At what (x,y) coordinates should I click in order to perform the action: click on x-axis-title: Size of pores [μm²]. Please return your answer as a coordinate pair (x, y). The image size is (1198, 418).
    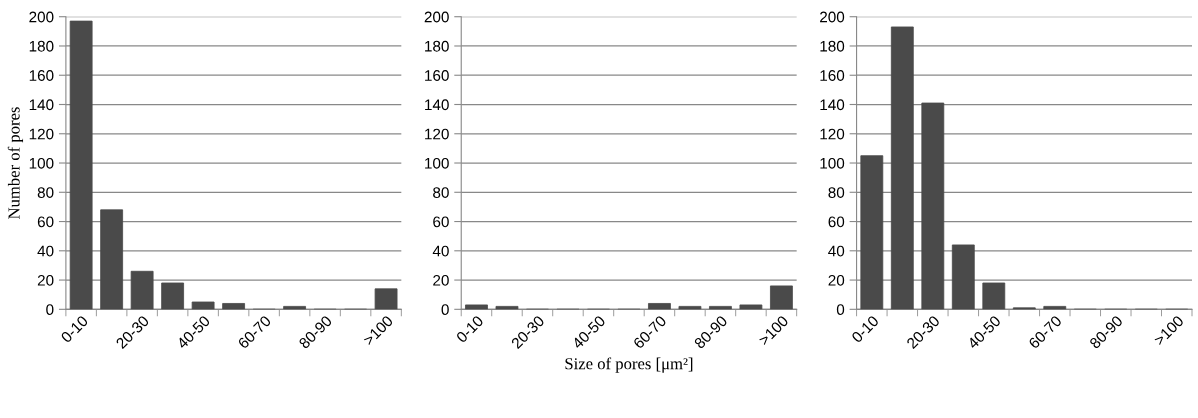
    Looking at the image, I should click on (629, 365).